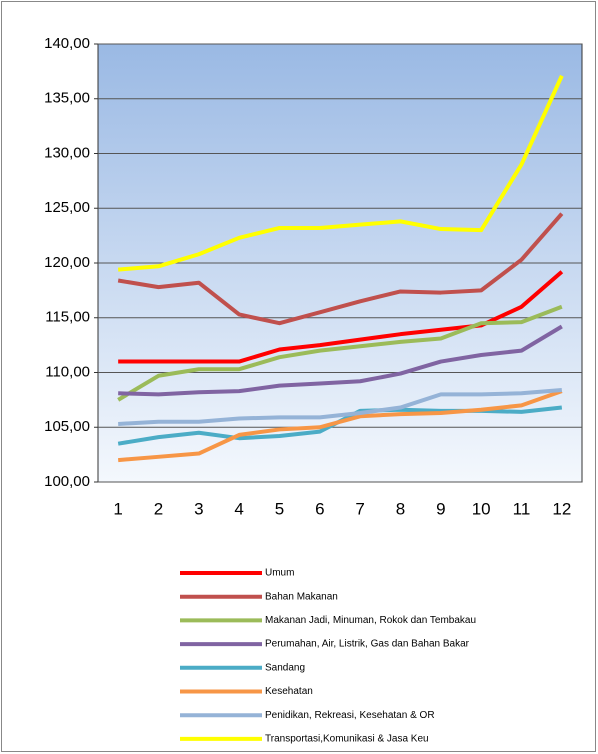 This screenshot has width=598, height=754. What do you see at coordinates (279, 508) in the screenshot?
I see `x-tick-label: 5` at bounding box center [279, 508].